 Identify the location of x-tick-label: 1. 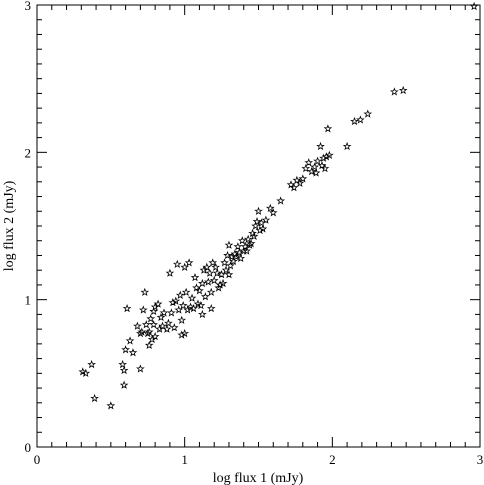
(184, 459).